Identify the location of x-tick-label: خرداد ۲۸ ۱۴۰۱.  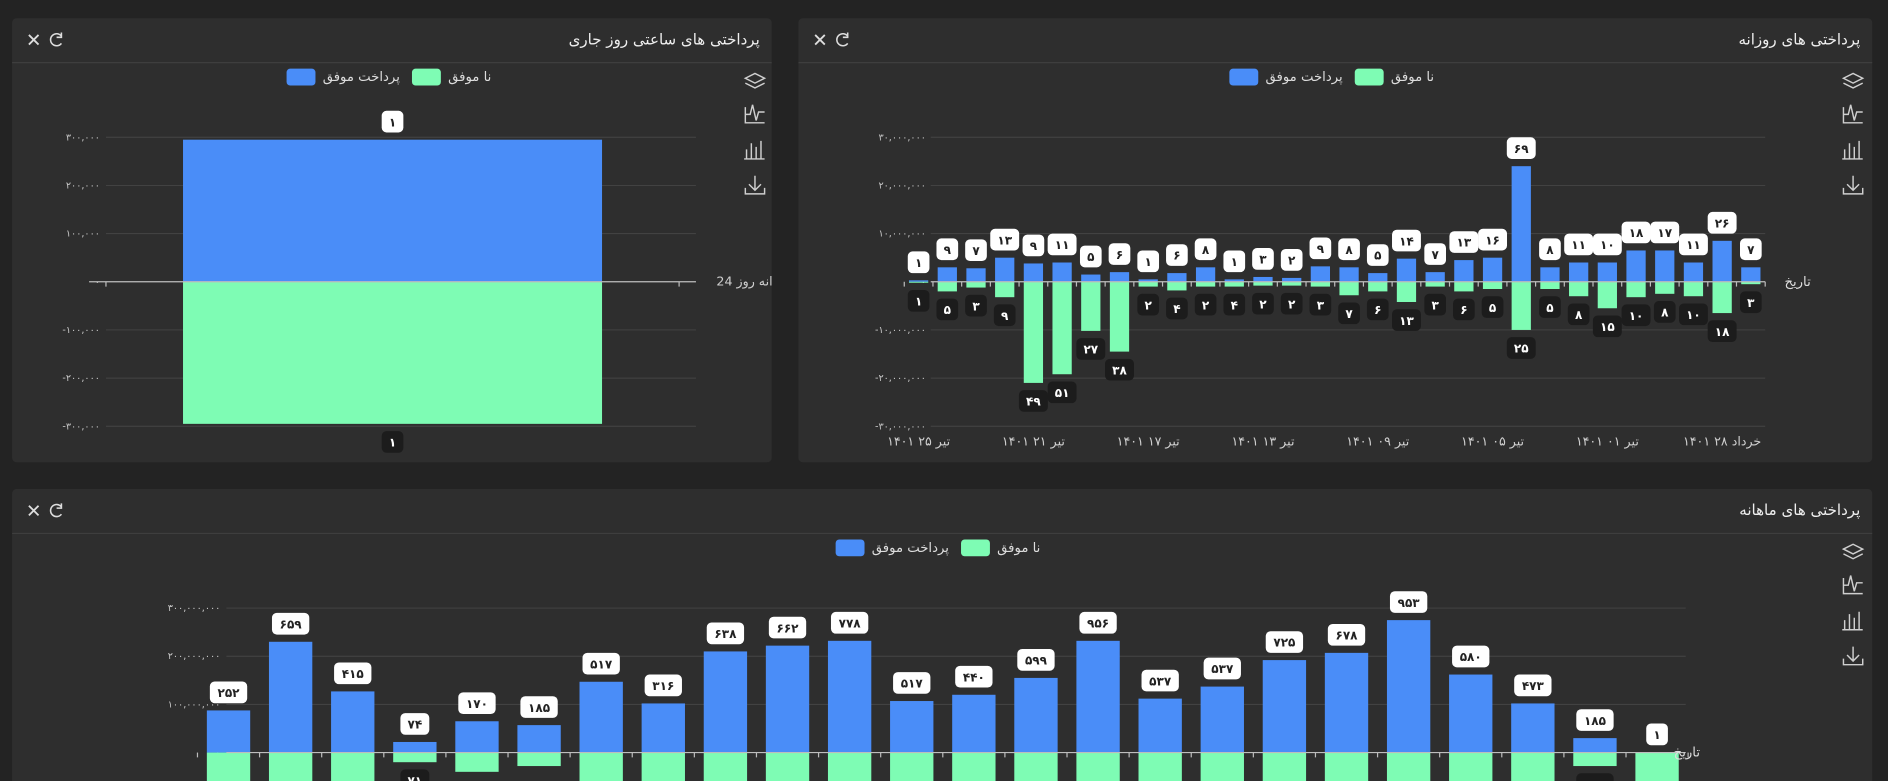
(1722, 441).